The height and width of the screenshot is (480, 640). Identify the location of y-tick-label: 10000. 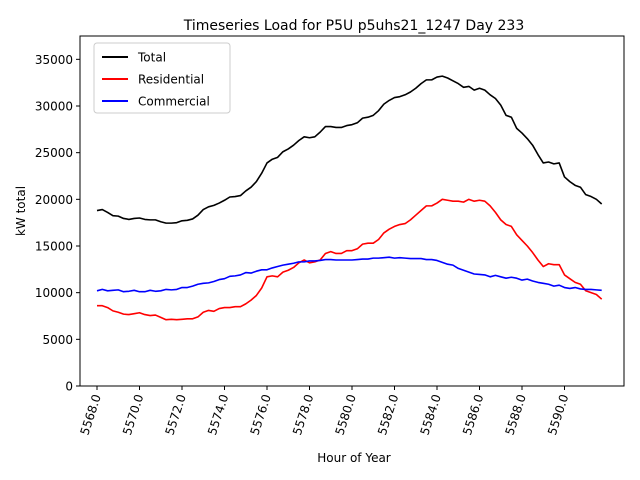
(54, 293).